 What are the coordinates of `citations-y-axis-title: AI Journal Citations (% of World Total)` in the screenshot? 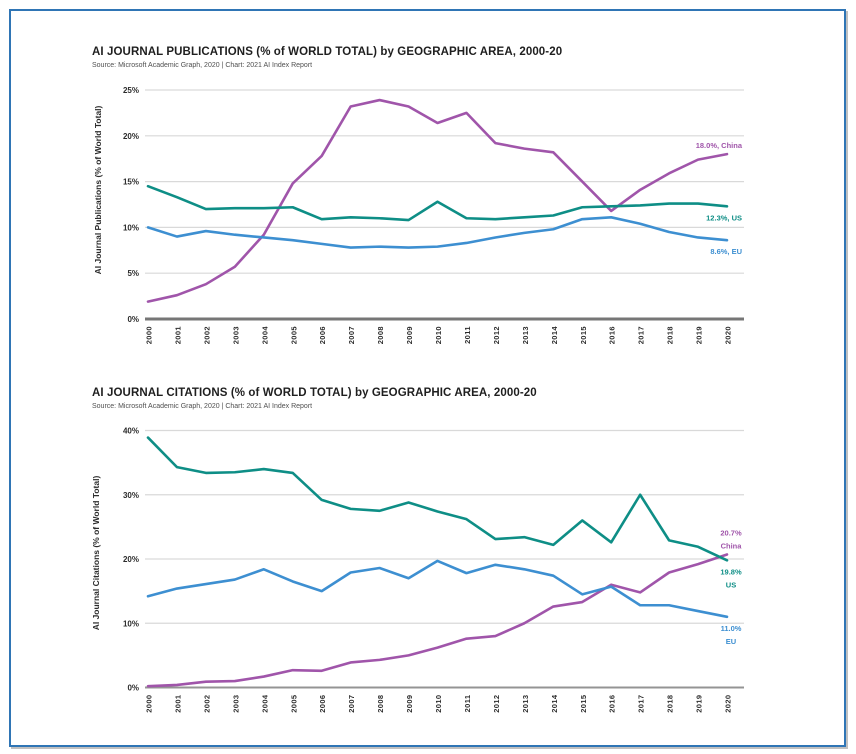 It's located at (96, 553).